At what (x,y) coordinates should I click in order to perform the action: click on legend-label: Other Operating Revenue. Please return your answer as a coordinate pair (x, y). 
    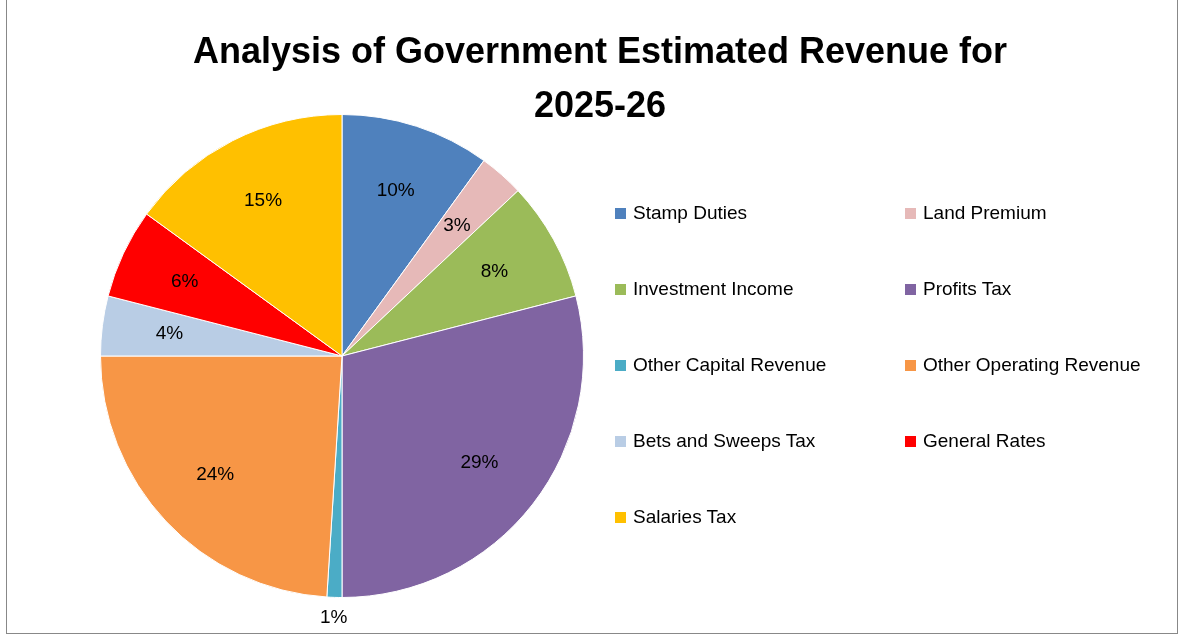
    Looking at the image, I should click on (1032, 365).